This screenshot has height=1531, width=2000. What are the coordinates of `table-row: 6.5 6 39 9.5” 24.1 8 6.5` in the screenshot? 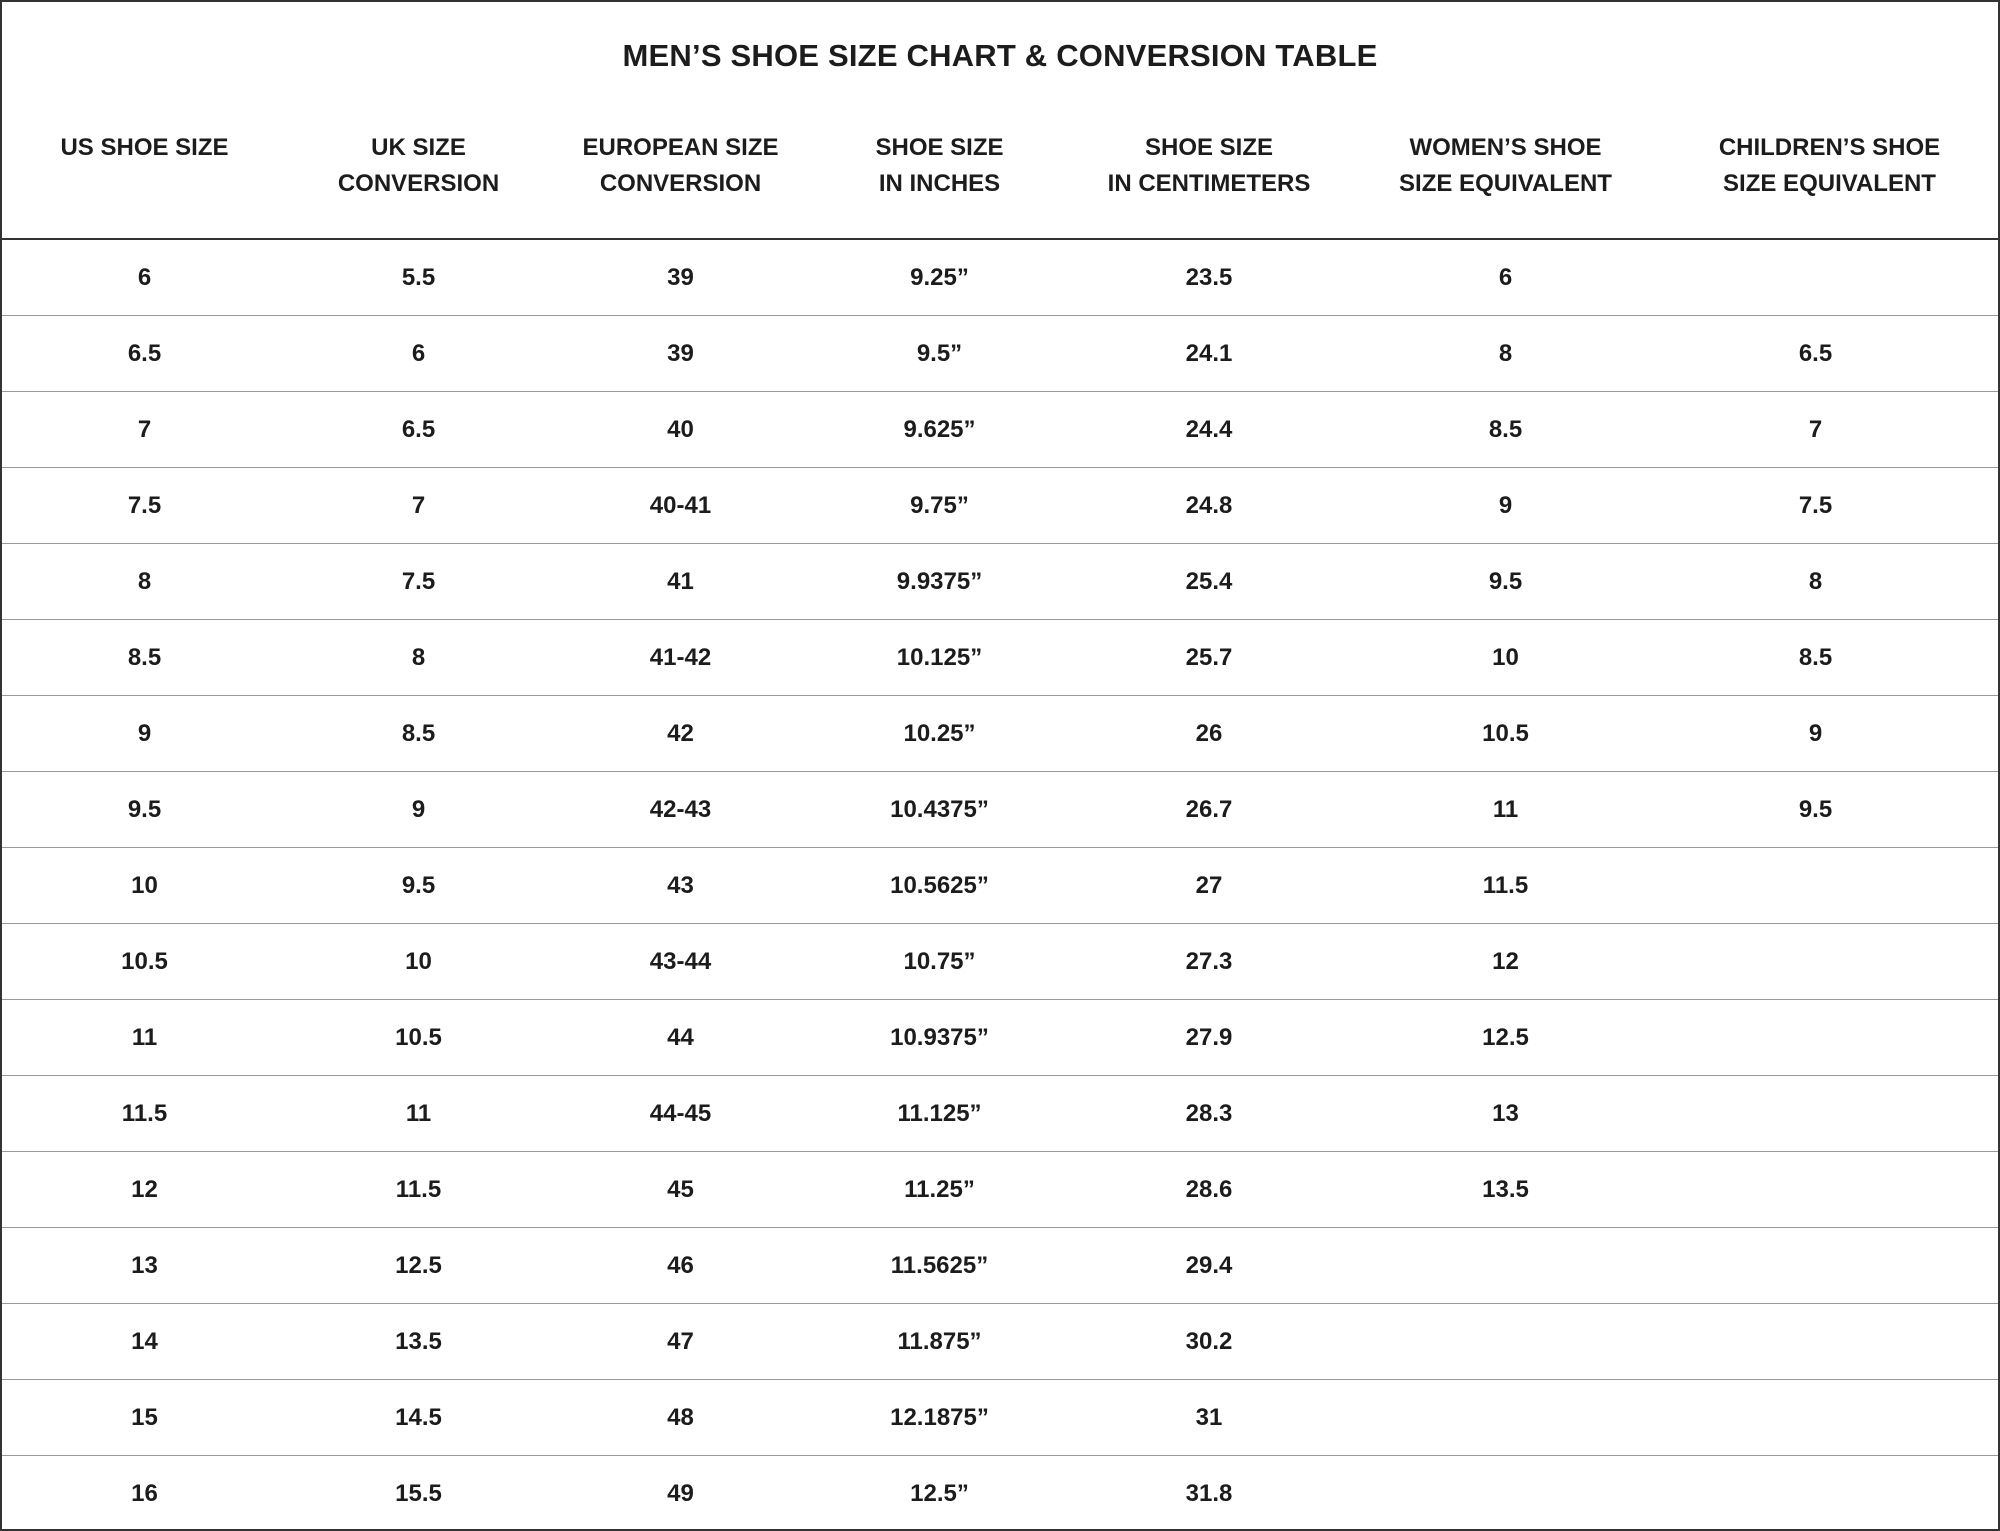 It's located at (1000, 353).